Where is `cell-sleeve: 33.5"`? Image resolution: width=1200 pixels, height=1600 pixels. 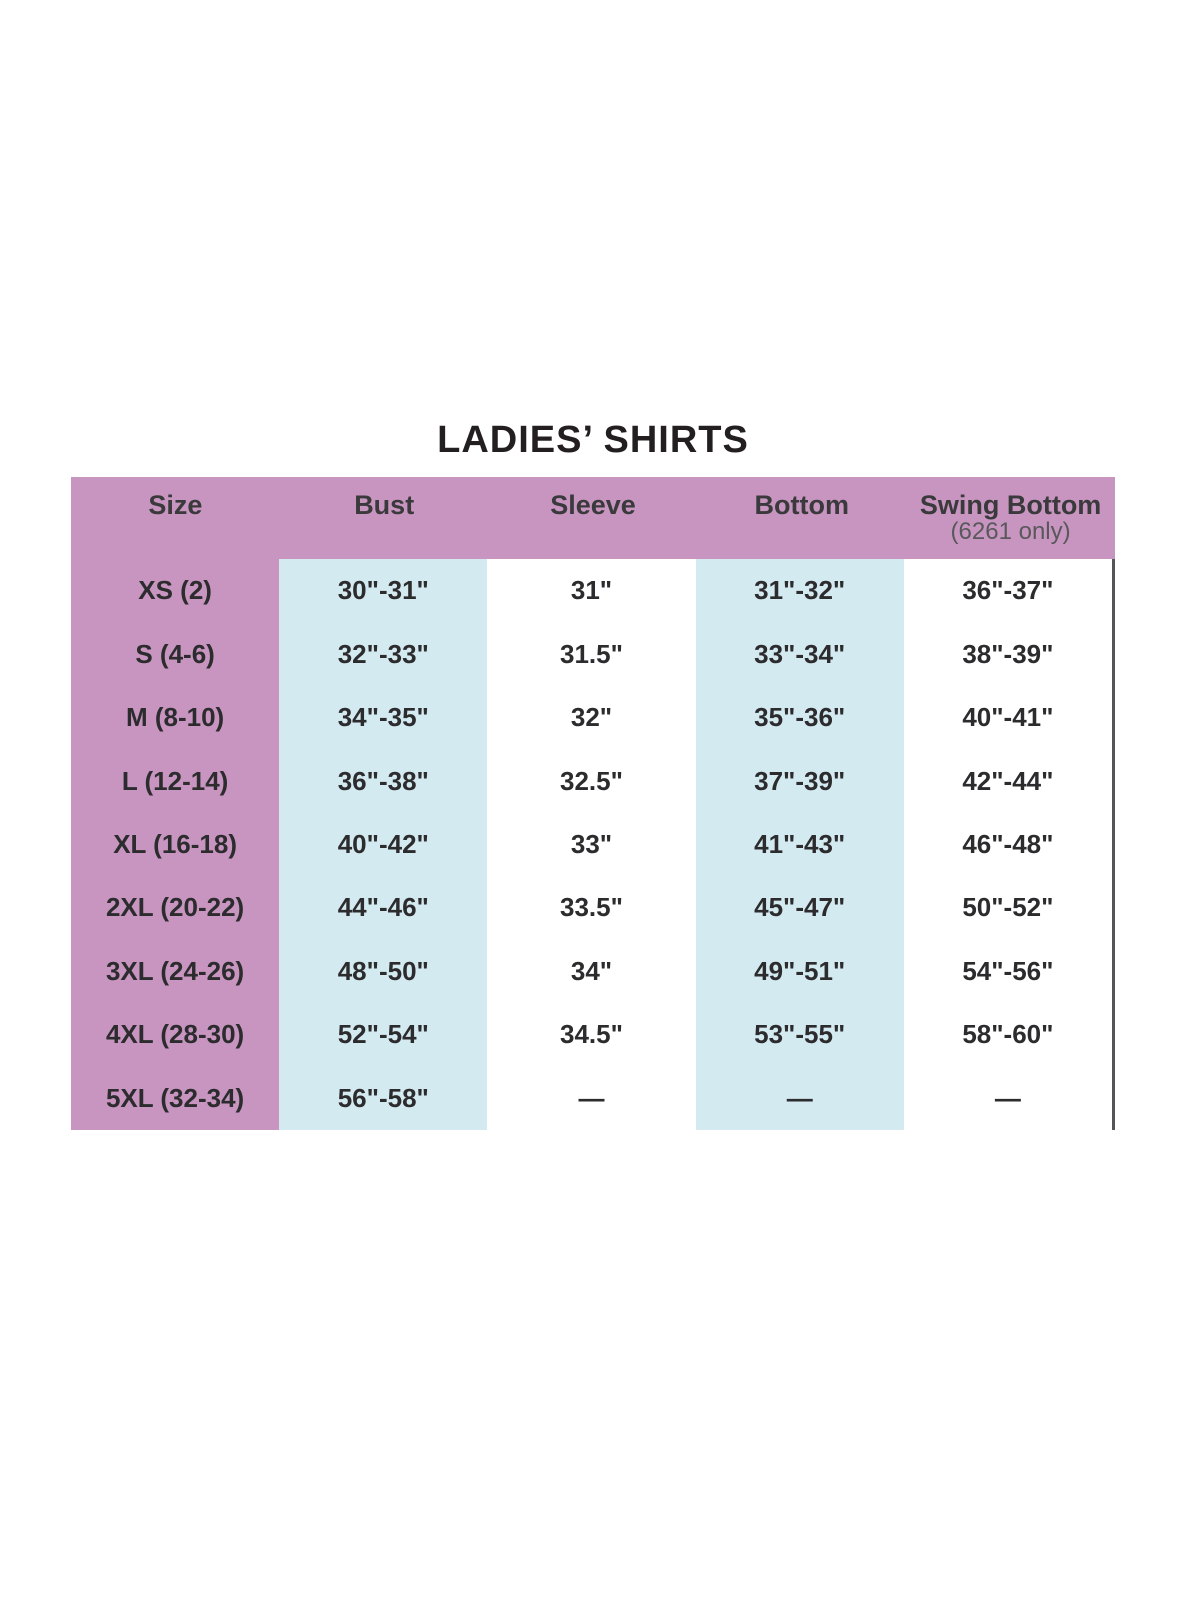 cell-sleeve: 33.5" is located at coordinates (591, 908).